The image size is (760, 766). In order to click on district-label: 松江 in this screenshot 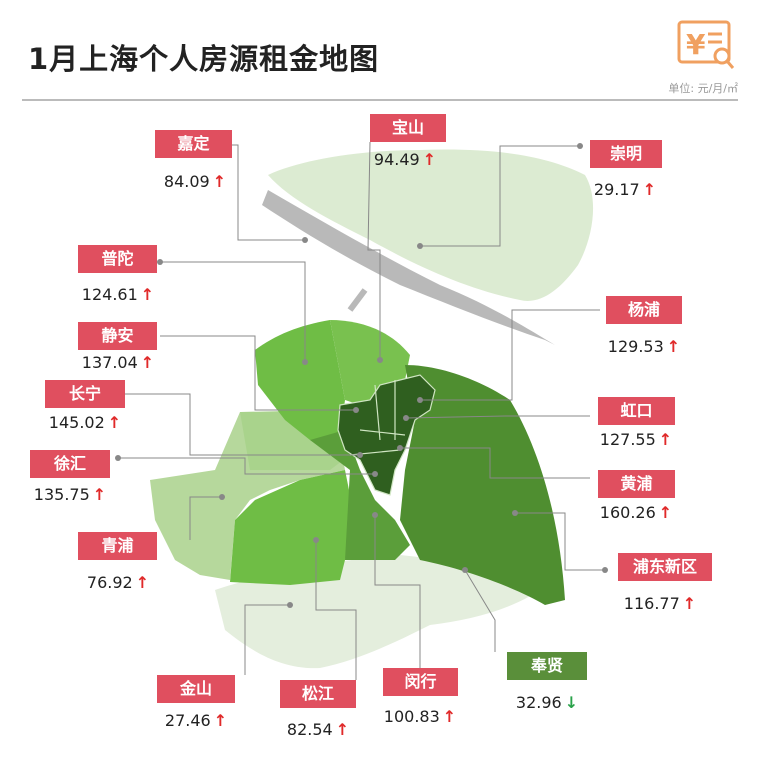, I will do `click(318, 694)`.